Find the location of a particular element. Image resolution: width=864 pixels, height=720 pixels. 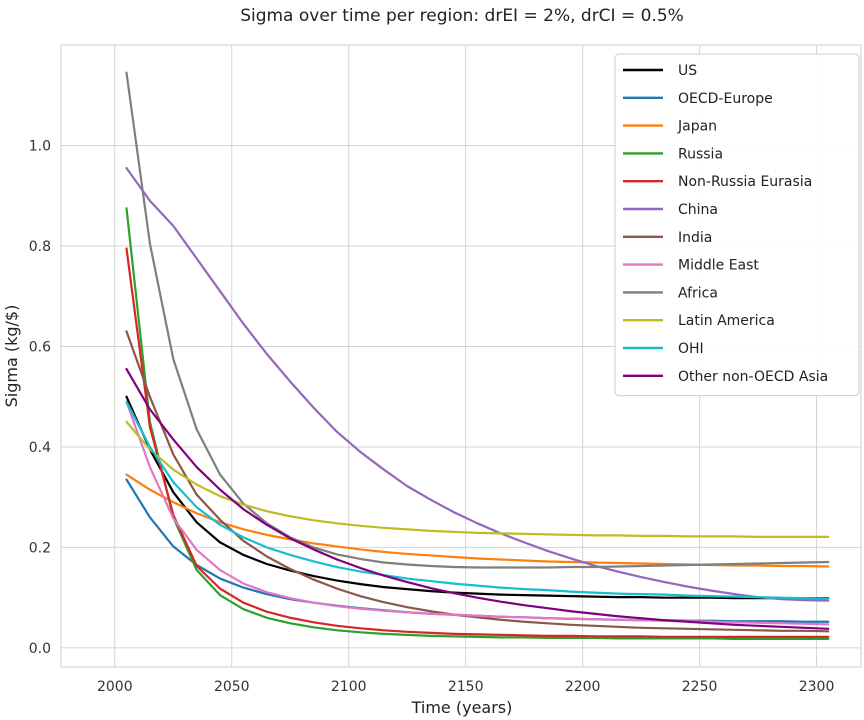

x-tick-label: 2050 is located at coordinates (232, 687).